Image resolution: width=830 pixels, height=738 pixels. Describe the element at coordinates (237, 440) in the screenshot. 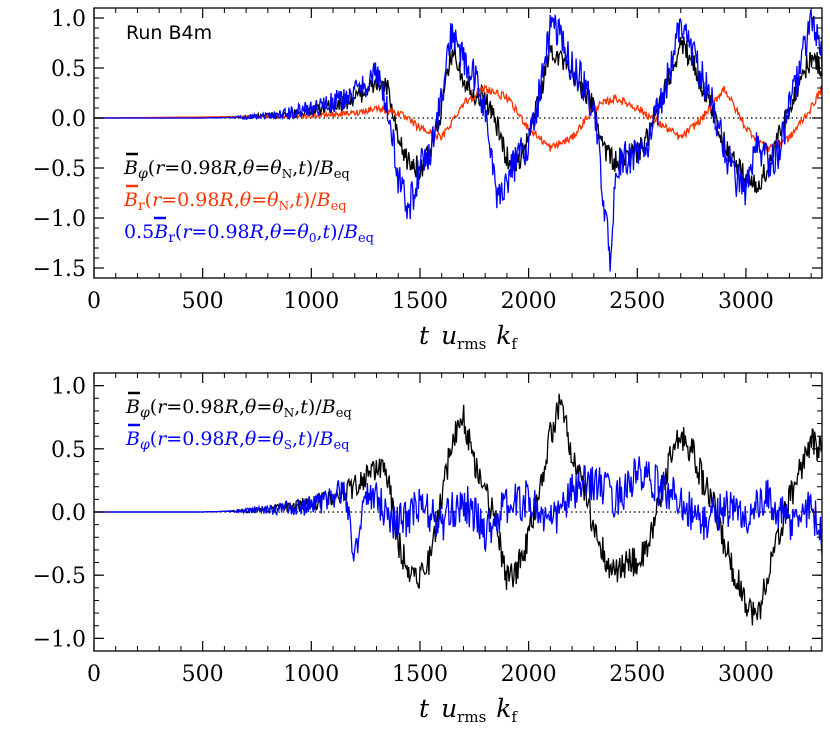

I see `legend-entry-1: Bφ(r=0.98R,θ=θS,t)/Beq` at that location.